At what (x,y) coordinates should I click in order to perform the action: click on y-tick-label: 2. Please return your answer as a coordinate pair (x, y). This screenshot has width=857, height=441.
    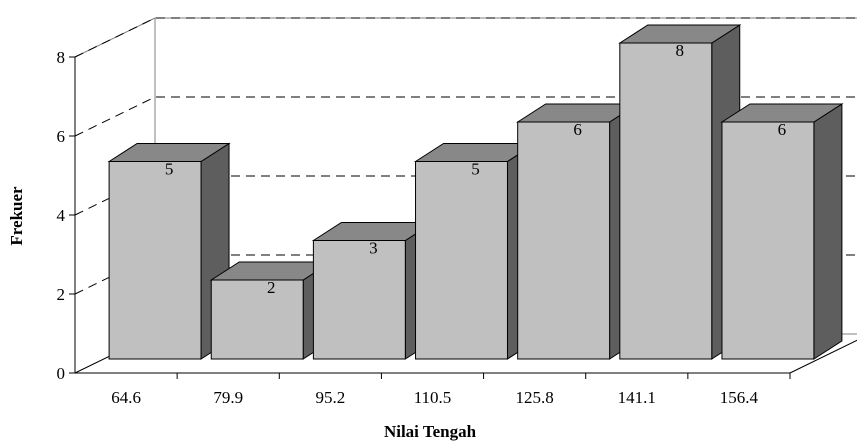
    Looking at the image, I should click on (61, 294).